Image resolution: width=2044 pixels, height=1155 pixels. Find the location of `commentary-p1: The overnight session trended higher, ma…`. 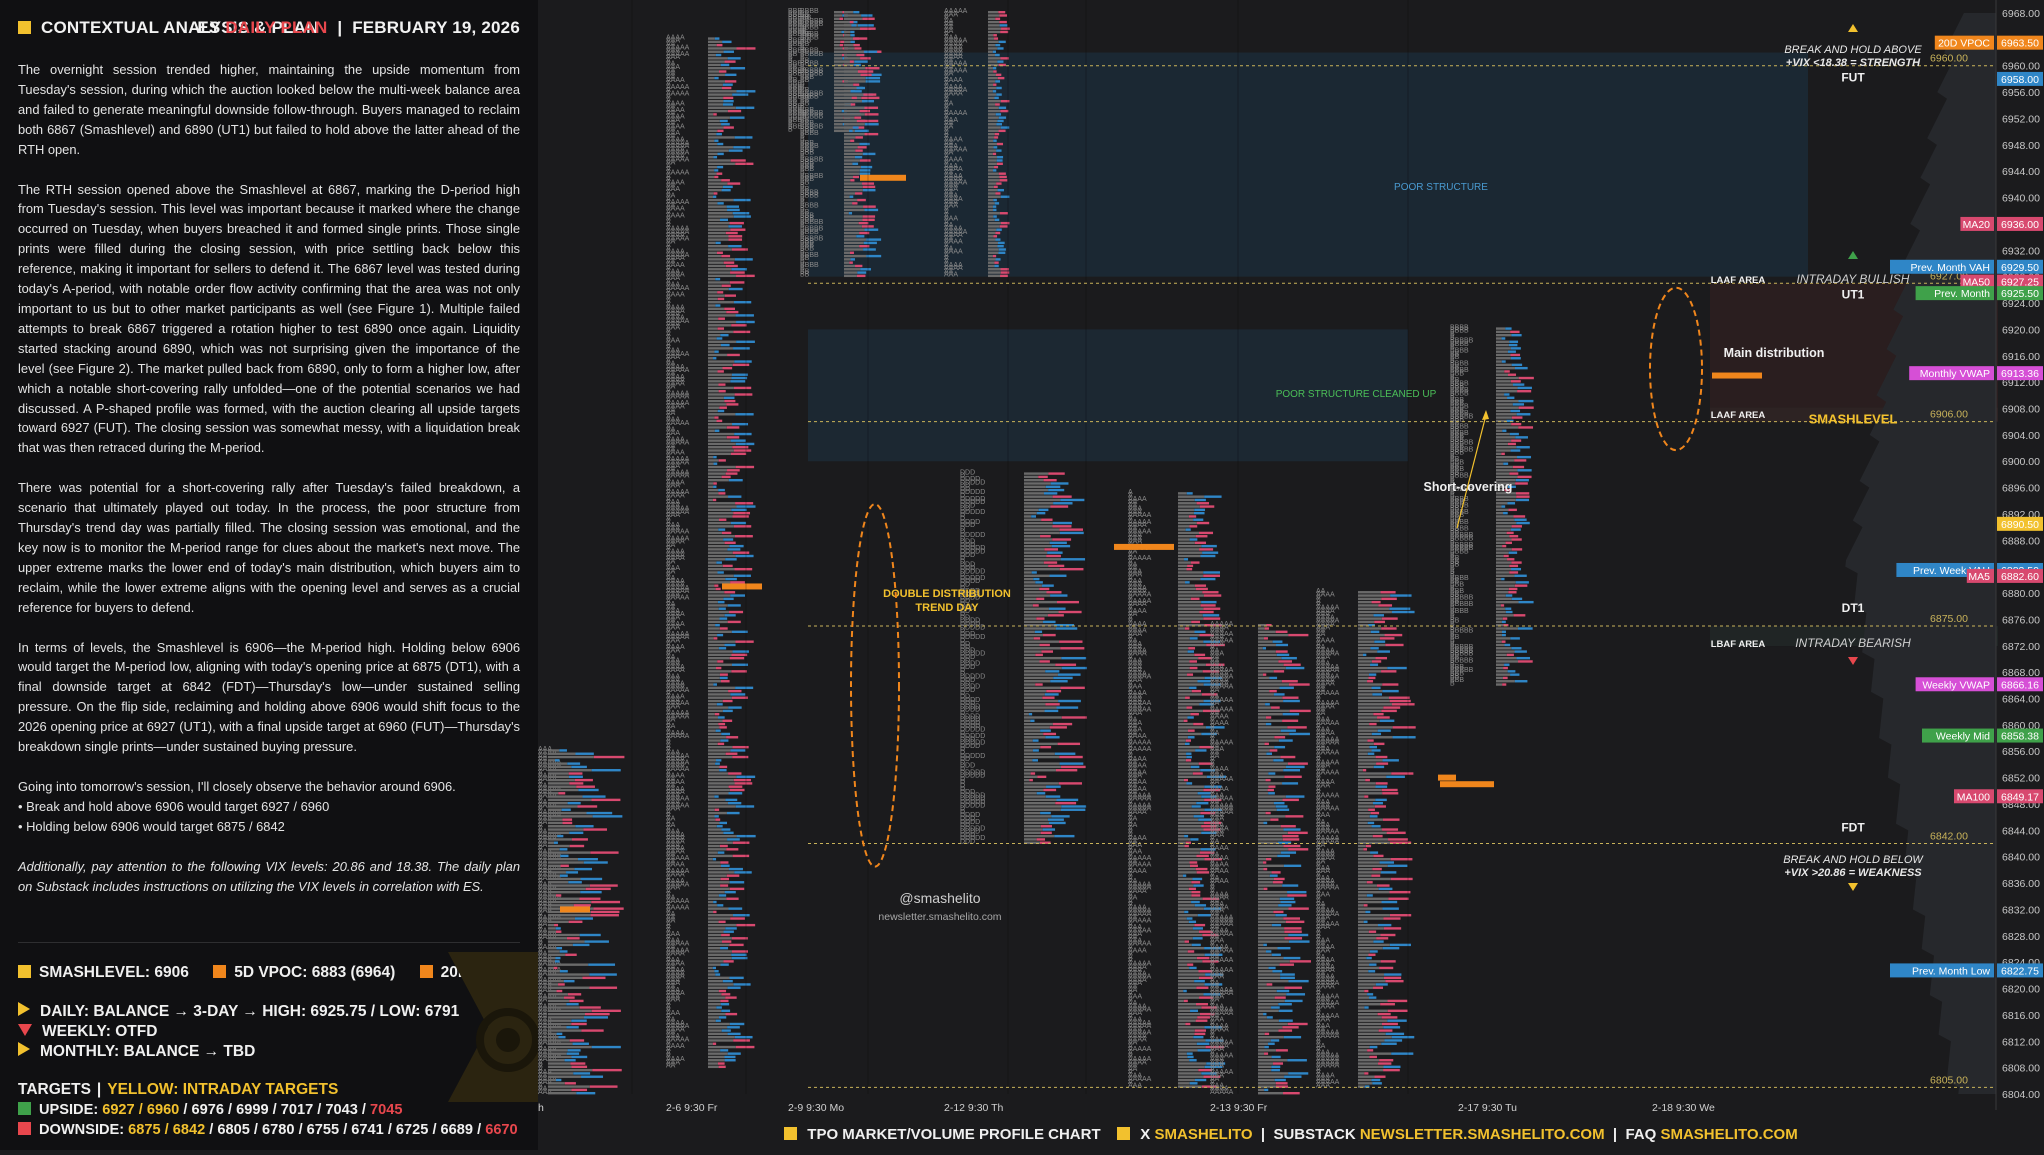

commentary-p1: The overnight session trended higher, ma… is located at coordinates (269, 109).